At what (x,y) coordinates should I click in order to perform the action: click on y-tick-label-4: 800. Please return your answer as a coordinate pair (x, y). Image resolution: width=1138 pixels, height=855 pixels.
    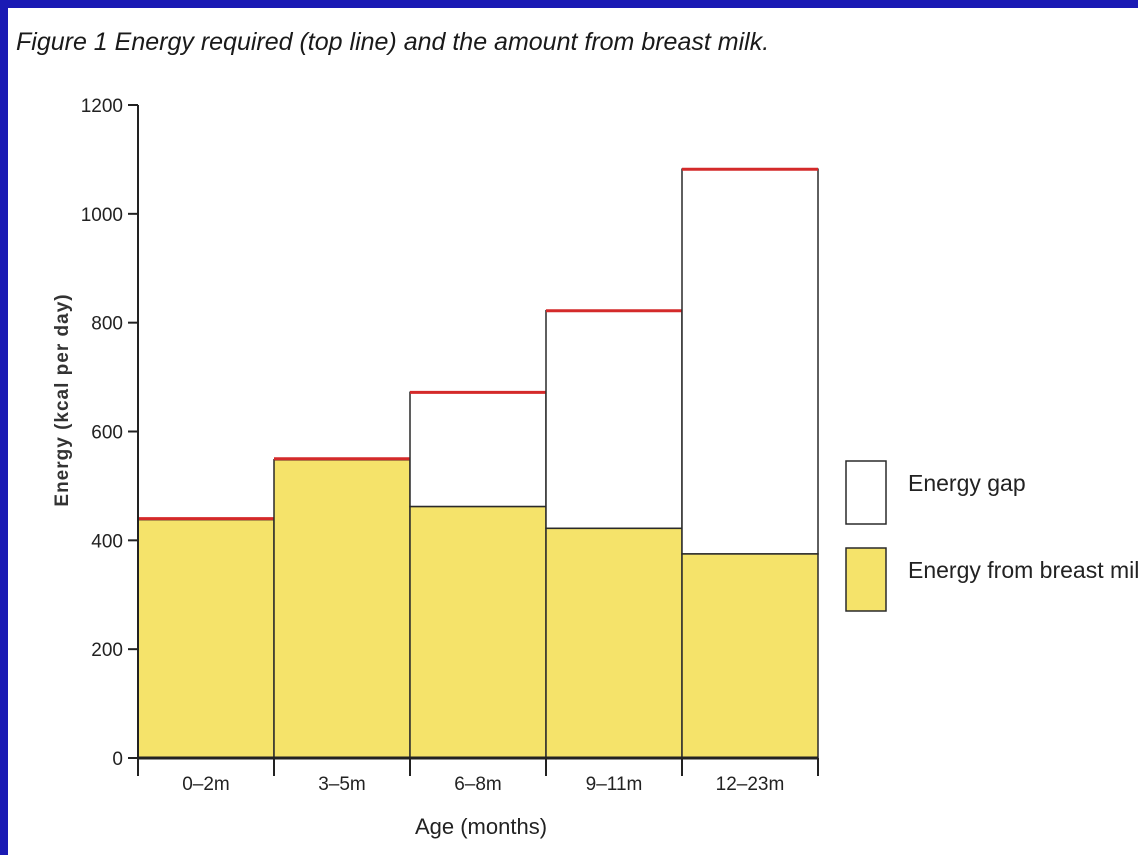
    Looking at the image, I should click on (107, 324).